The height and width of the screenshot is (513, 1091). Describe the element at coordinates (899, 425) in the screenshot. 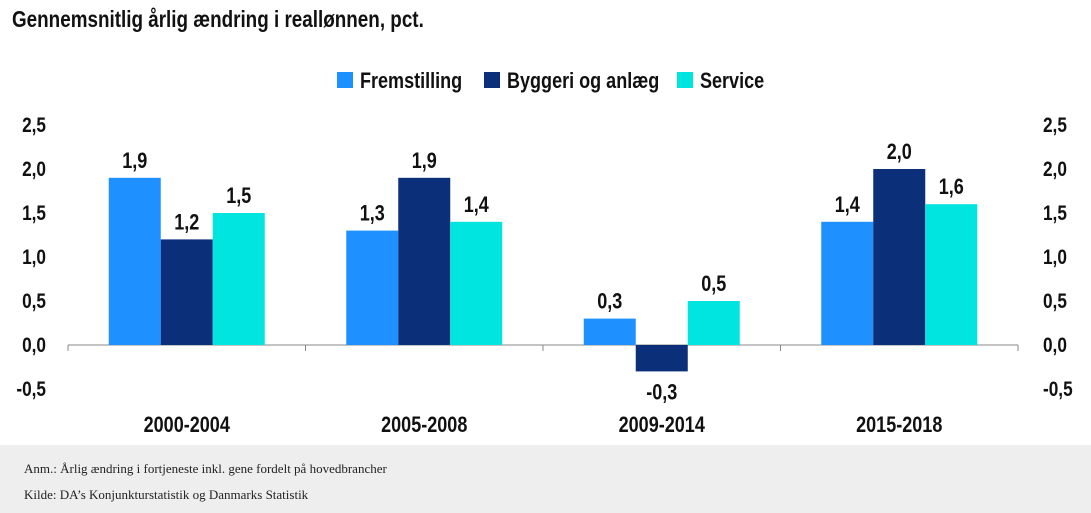

I see `x-category-label: 2015-2018` at that location.